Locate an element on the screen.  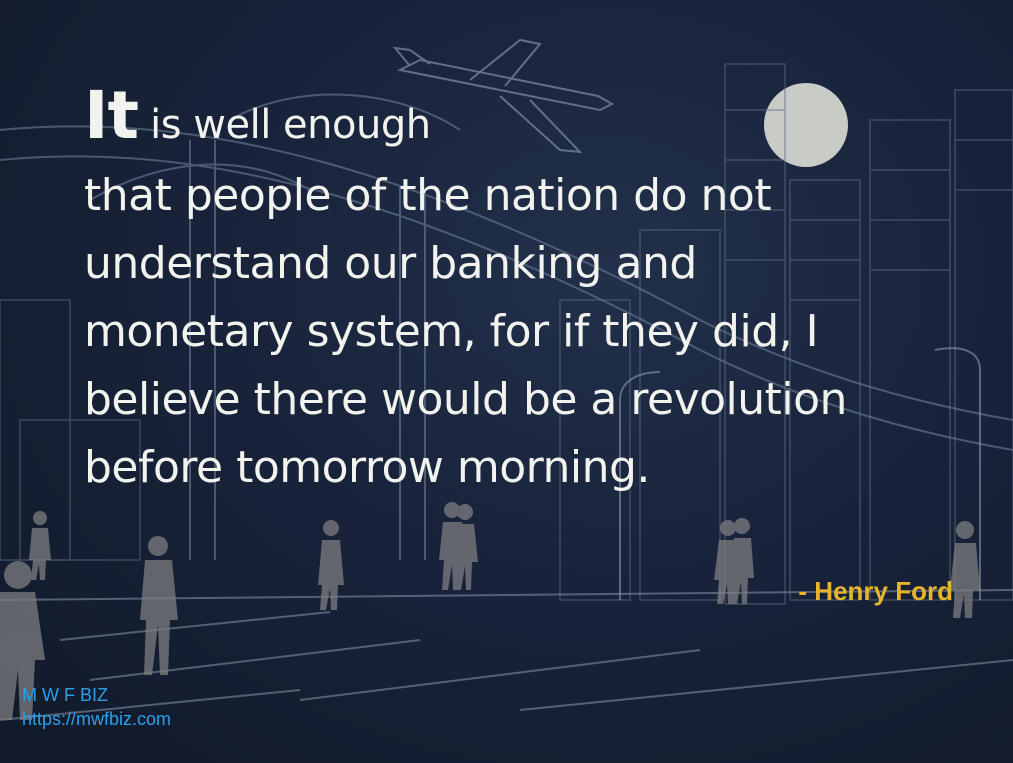
quote-line: that people of the nation do not is located at coordinates (428, 195).